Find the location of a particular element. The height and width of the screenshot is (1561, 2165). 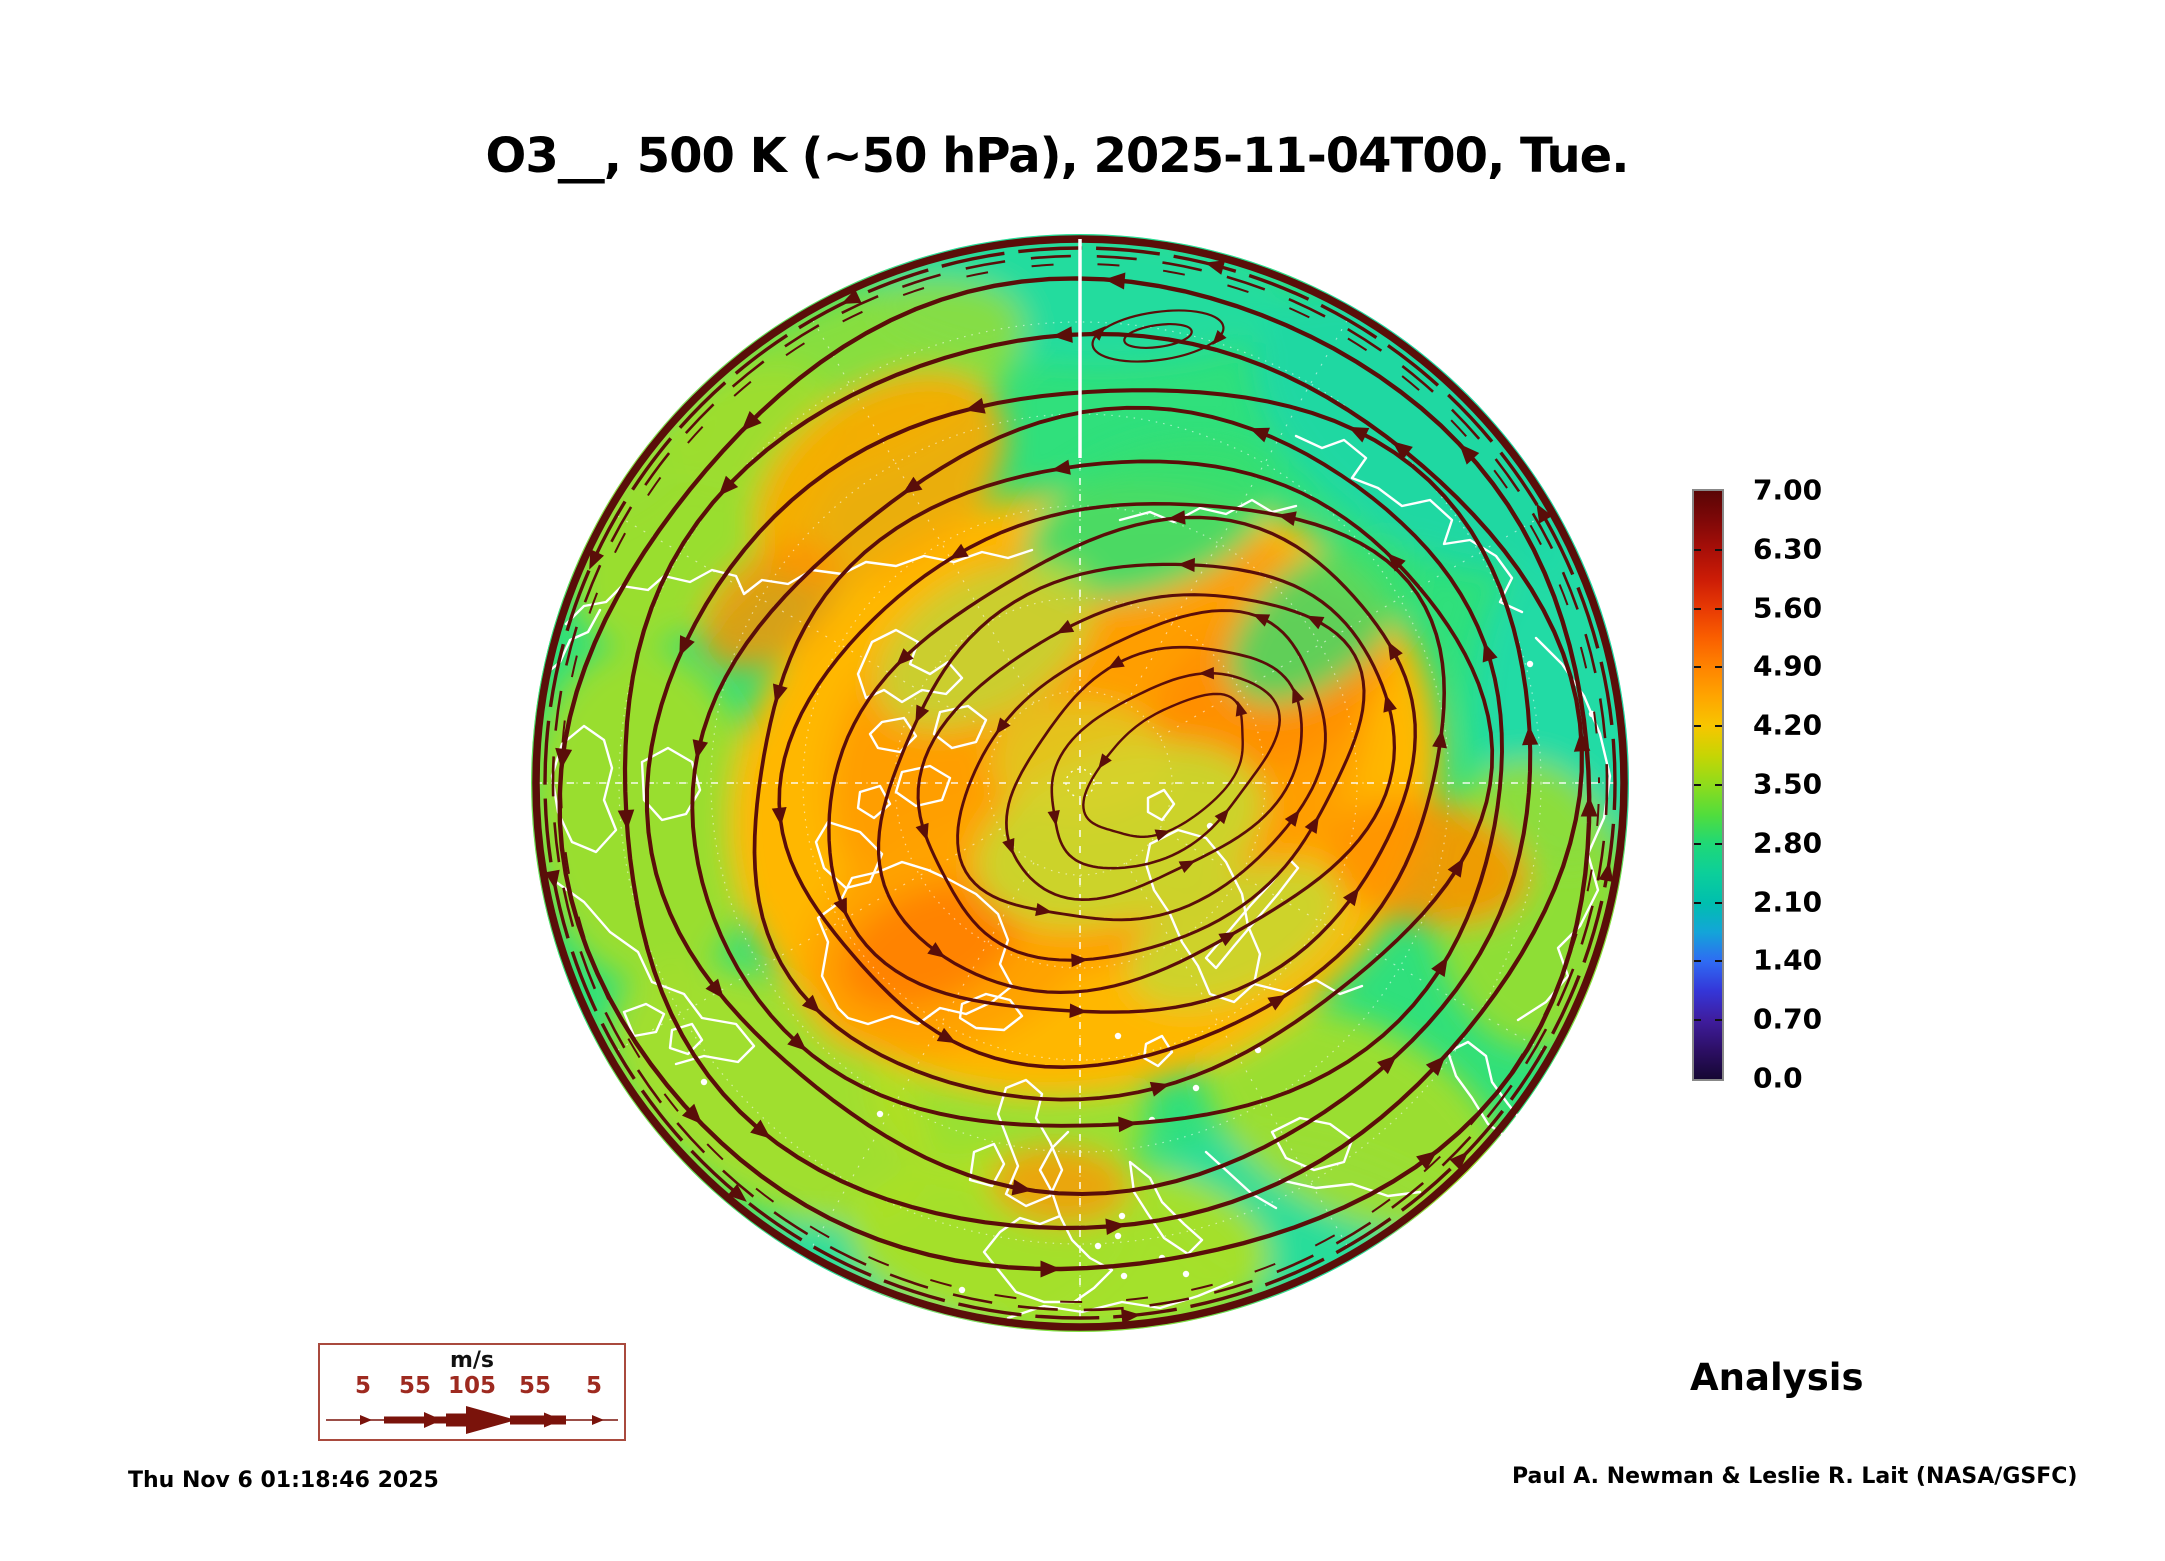

colorbar-tick-label: 4.20 is located at coordinates (1788, 725).